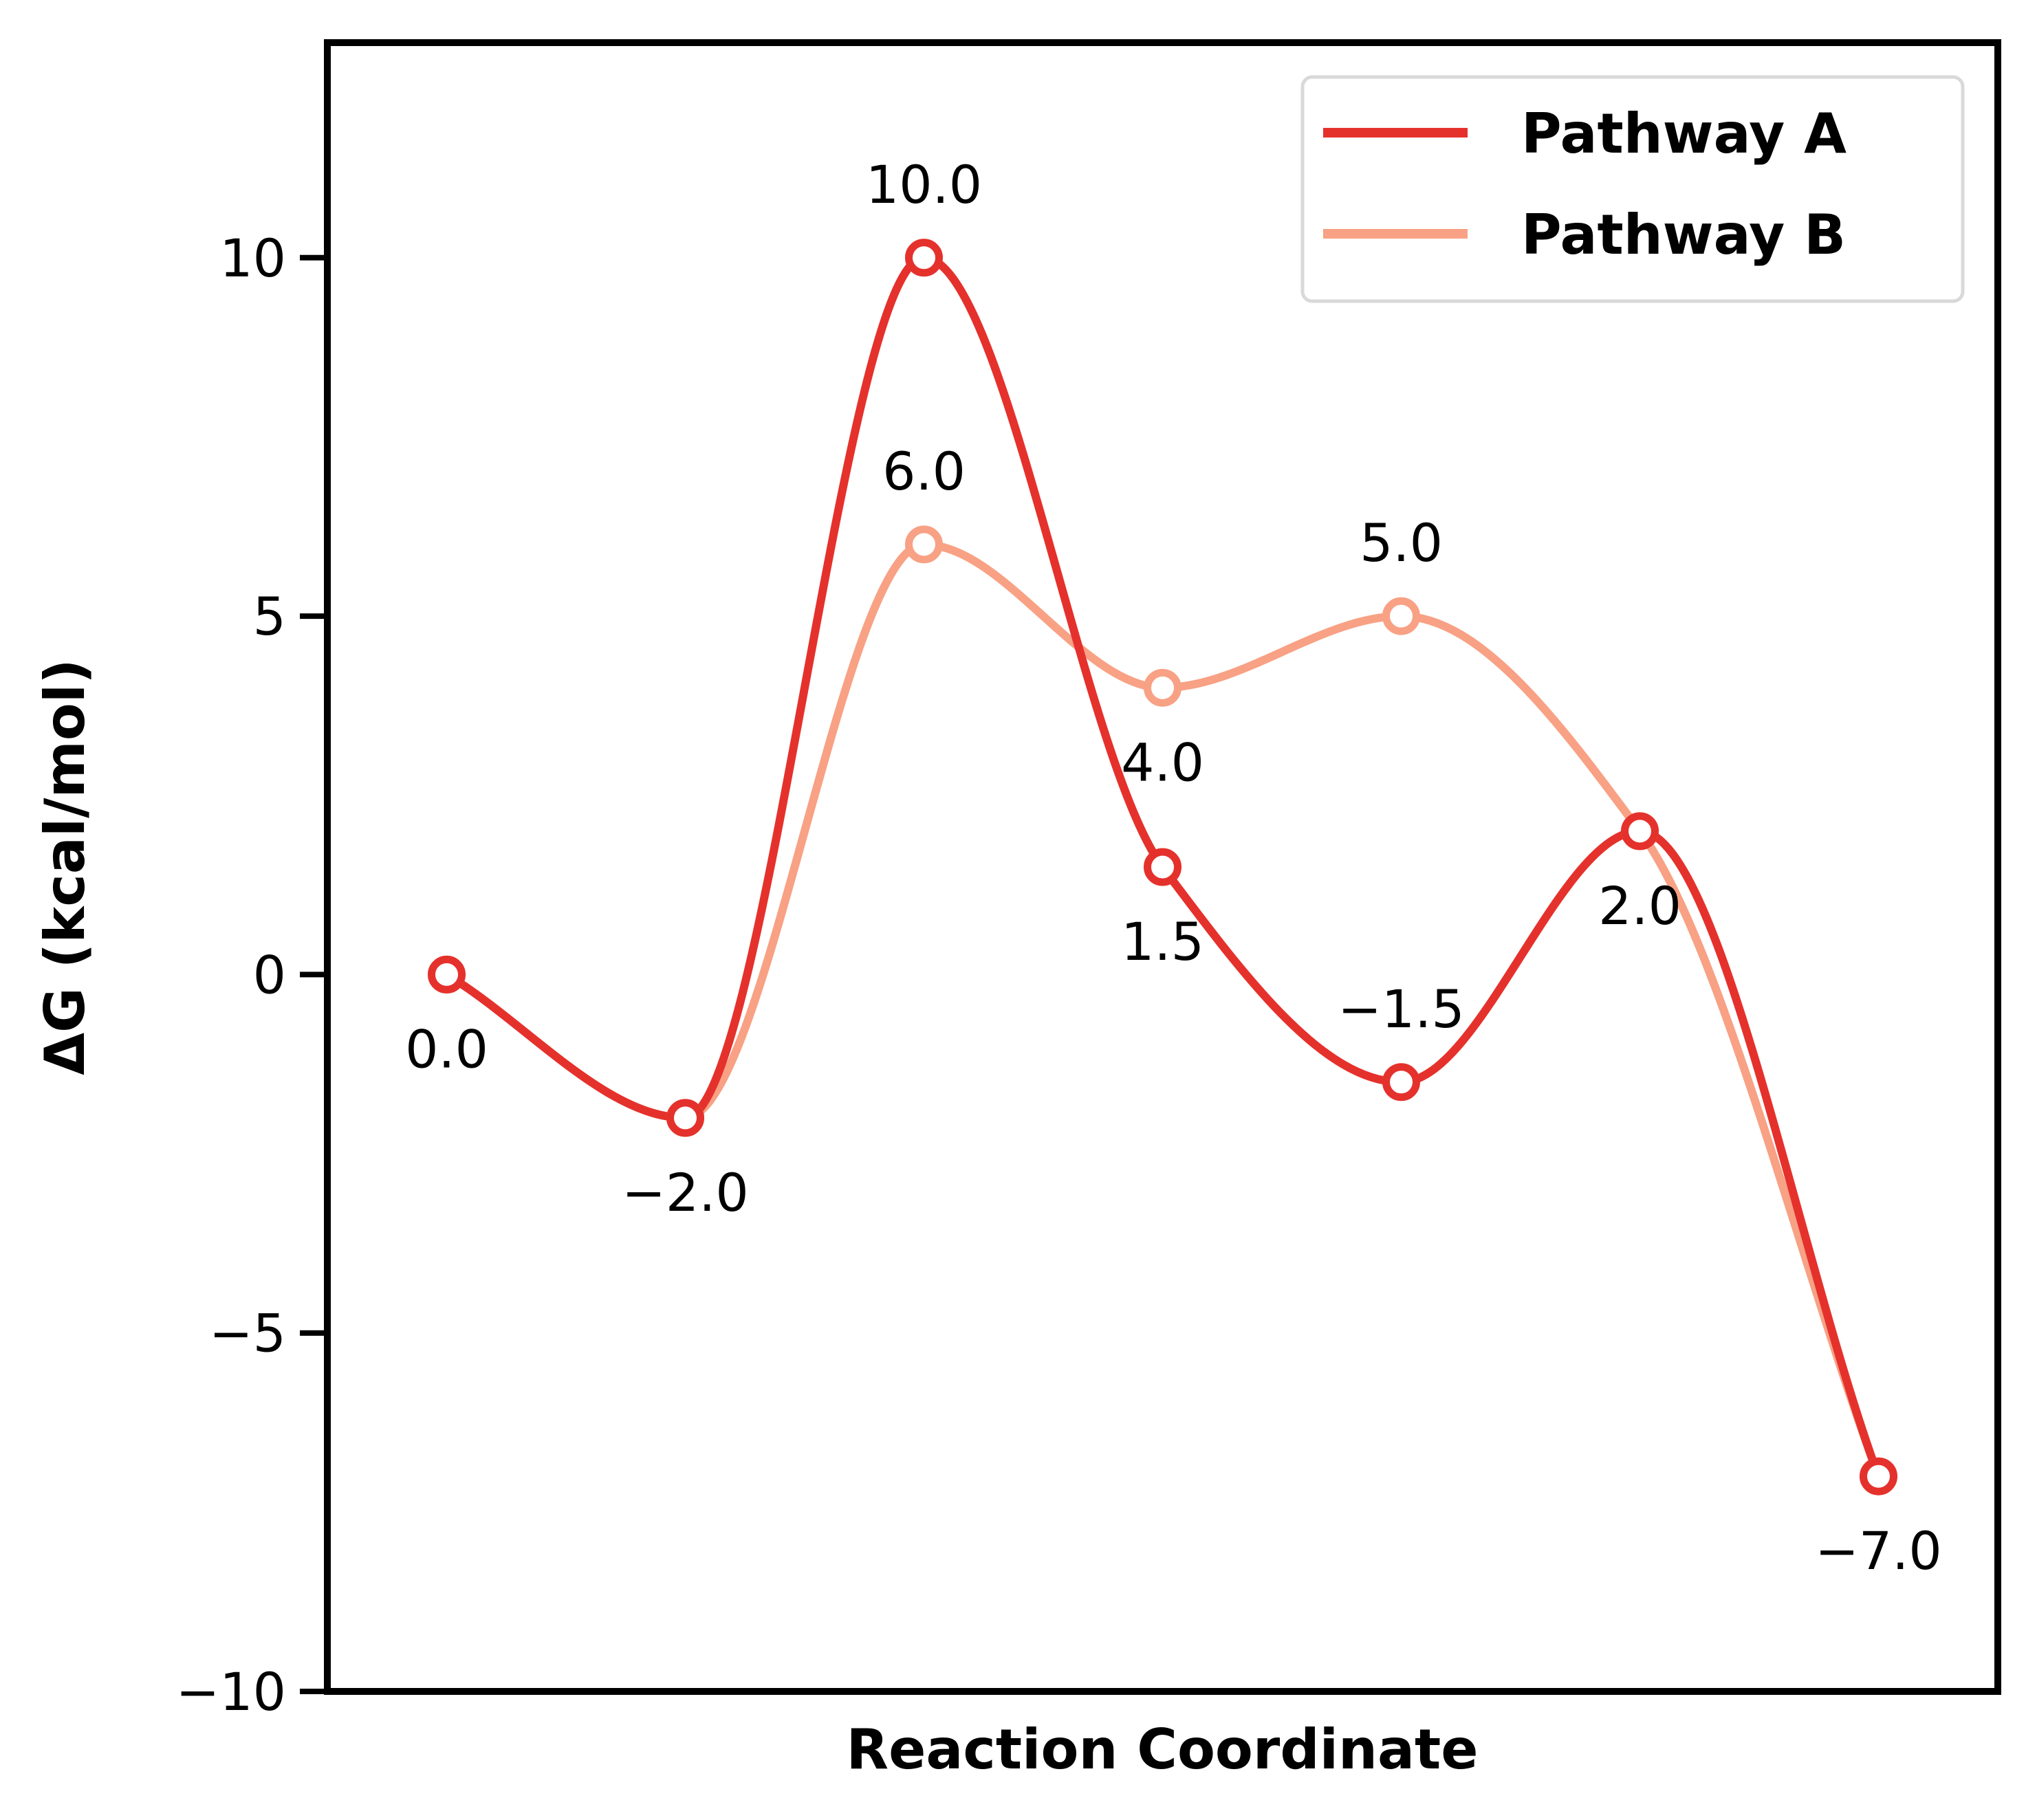 The image size is (2026, 1820). I want to click on y-axis-title: ΔG (kcal/mol), so click(65, 867).